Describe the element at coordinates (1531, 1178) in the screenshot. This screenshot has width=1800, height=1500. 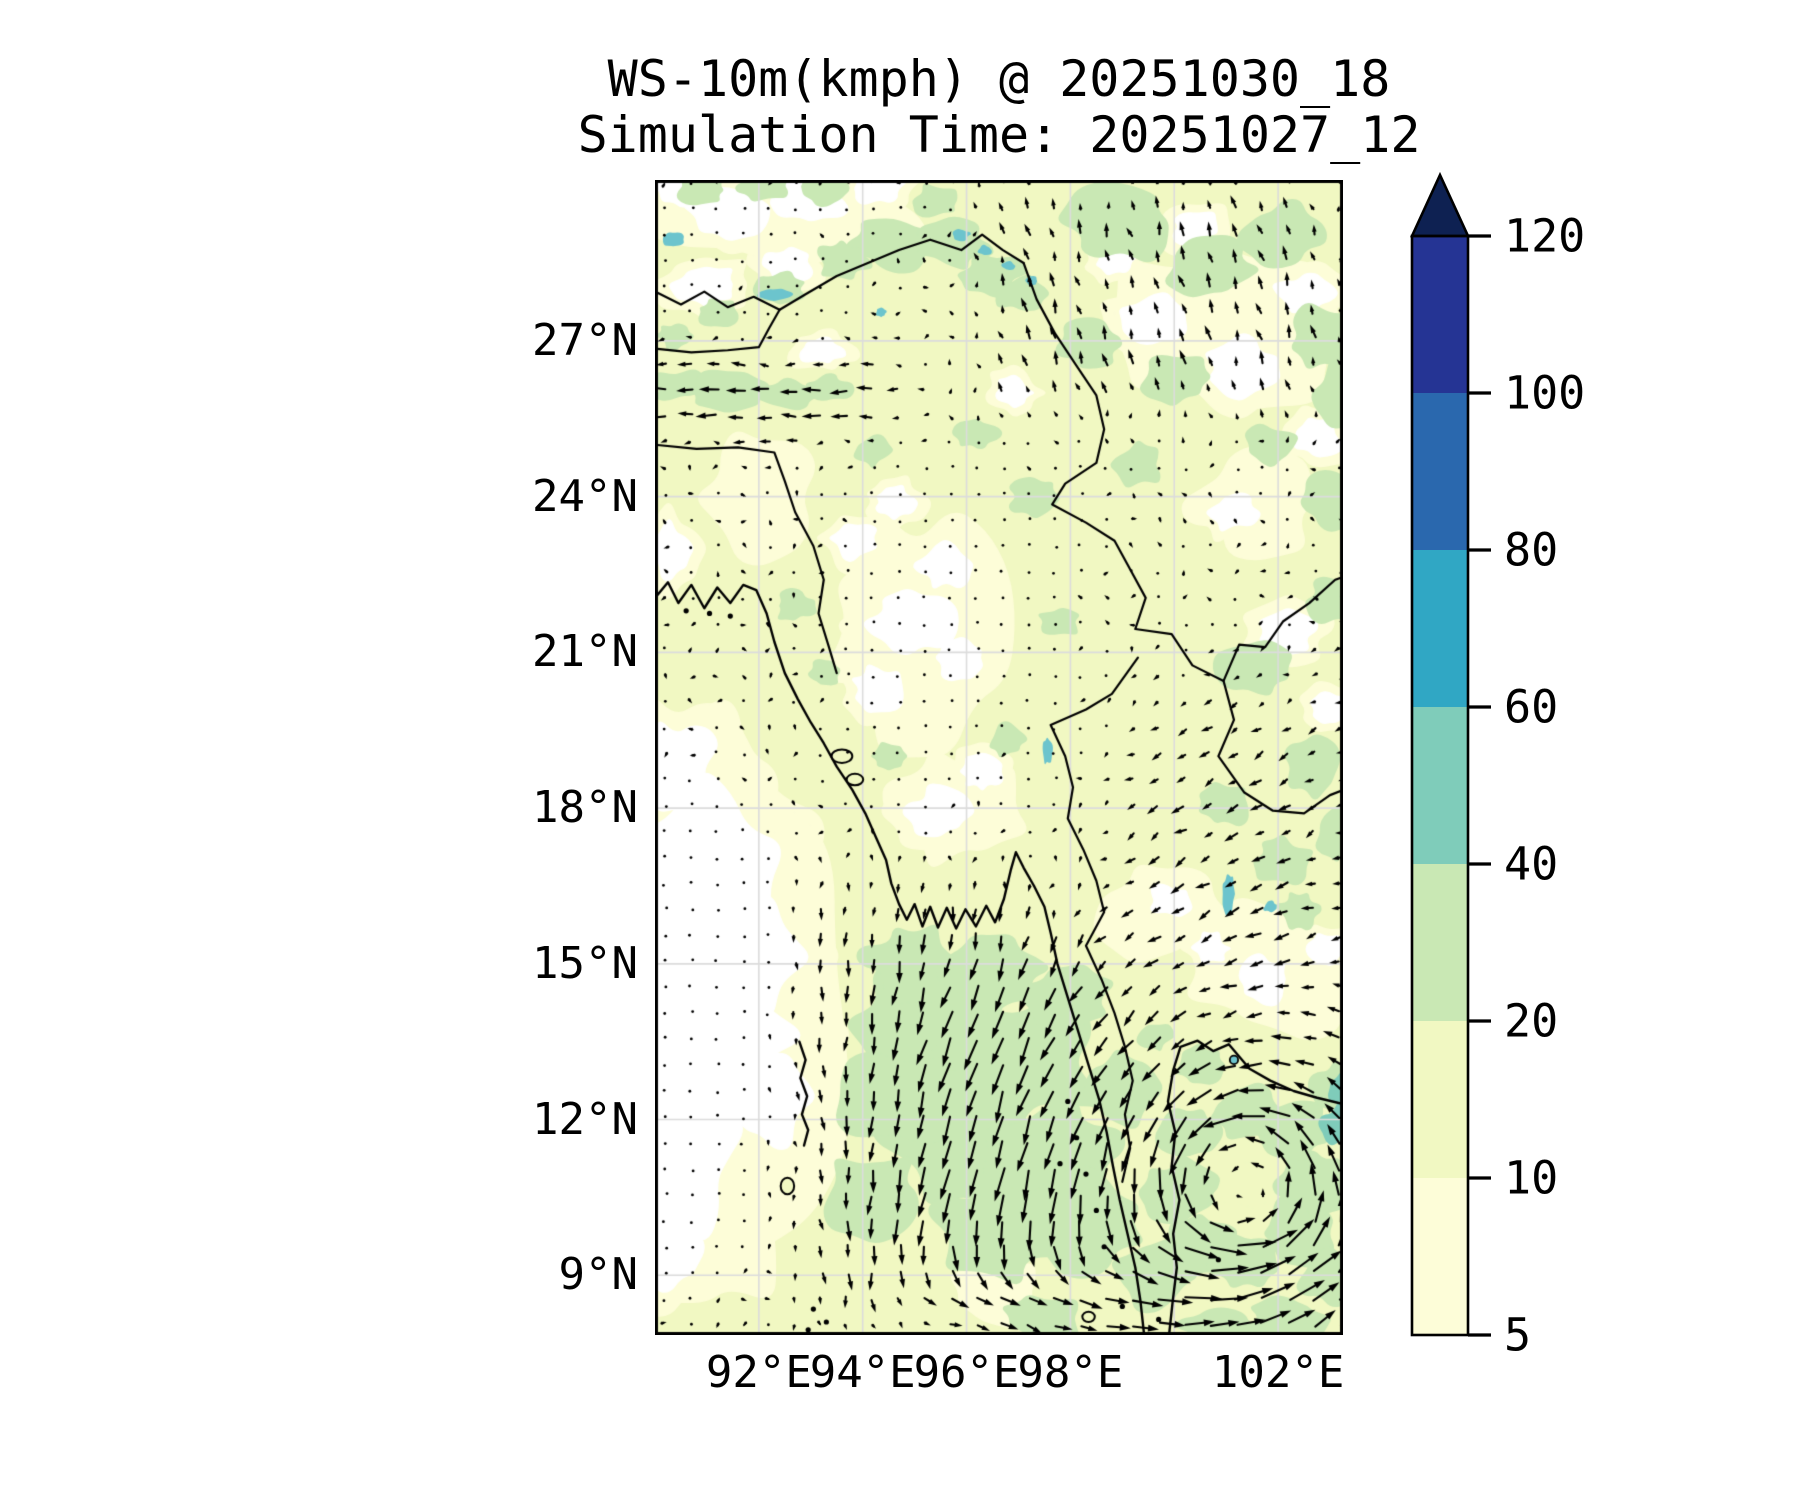
I see `colorbar-tick-label: 10` at that location.